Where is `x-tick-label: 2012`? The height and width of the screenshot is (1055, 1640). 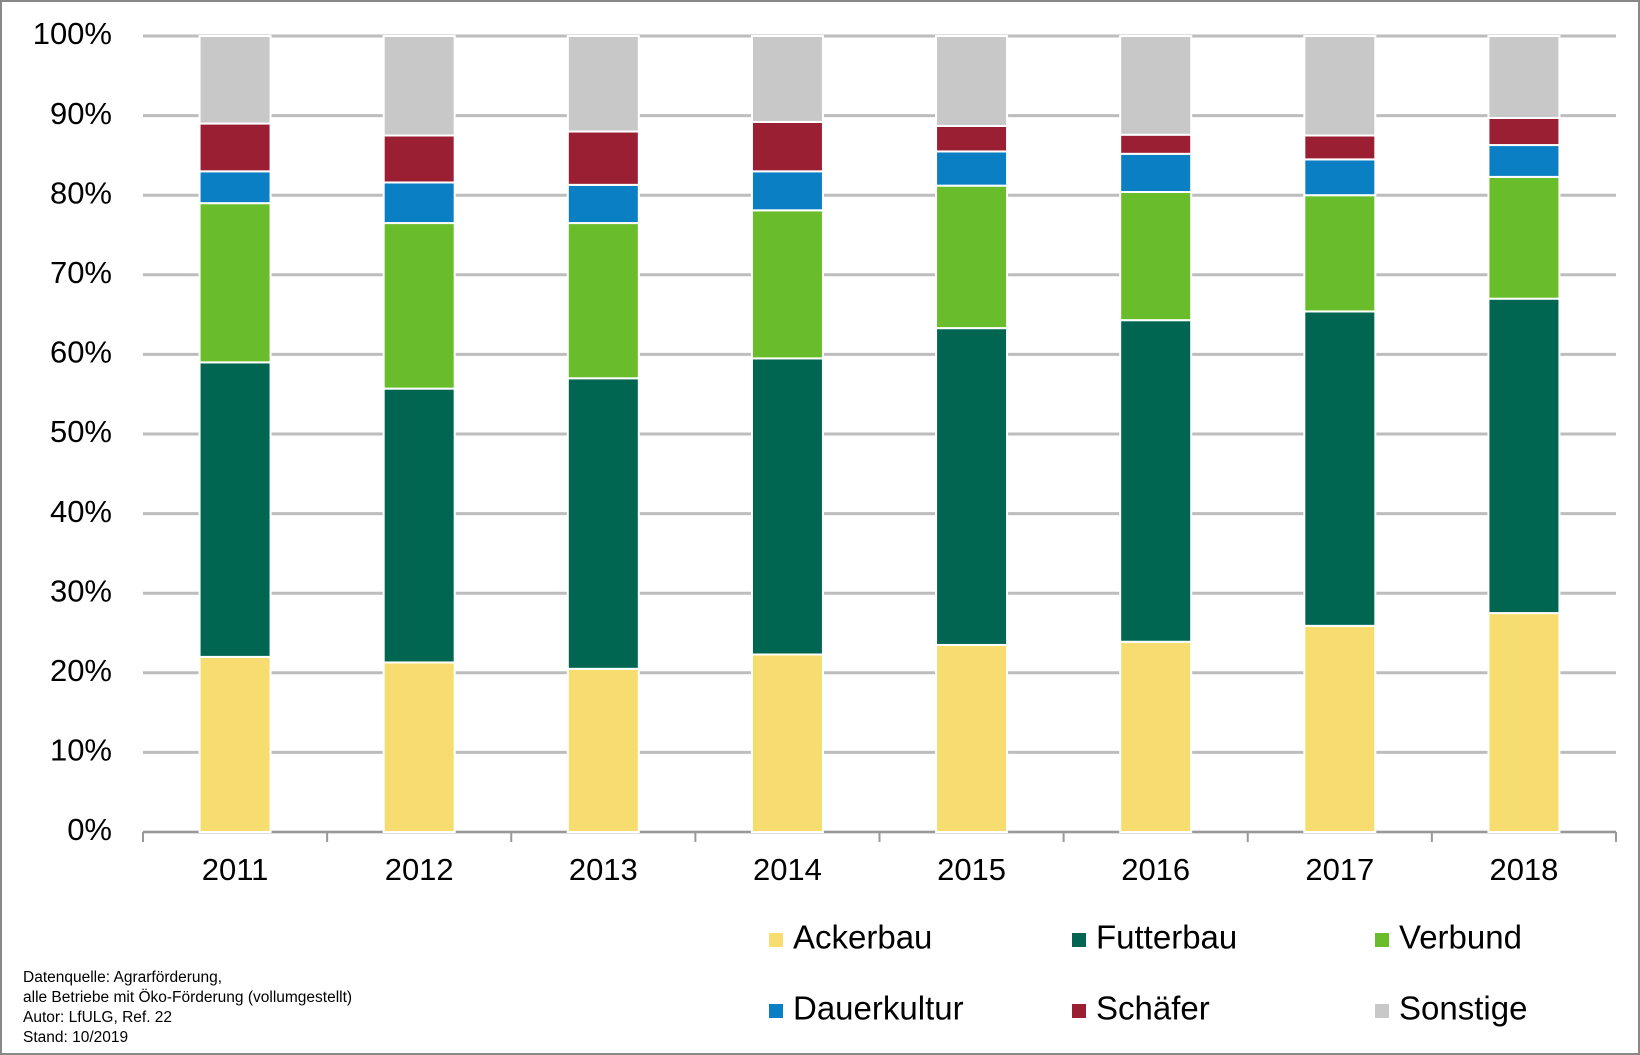 x-tick-label: 2012 is located at coordinates (419, 869).